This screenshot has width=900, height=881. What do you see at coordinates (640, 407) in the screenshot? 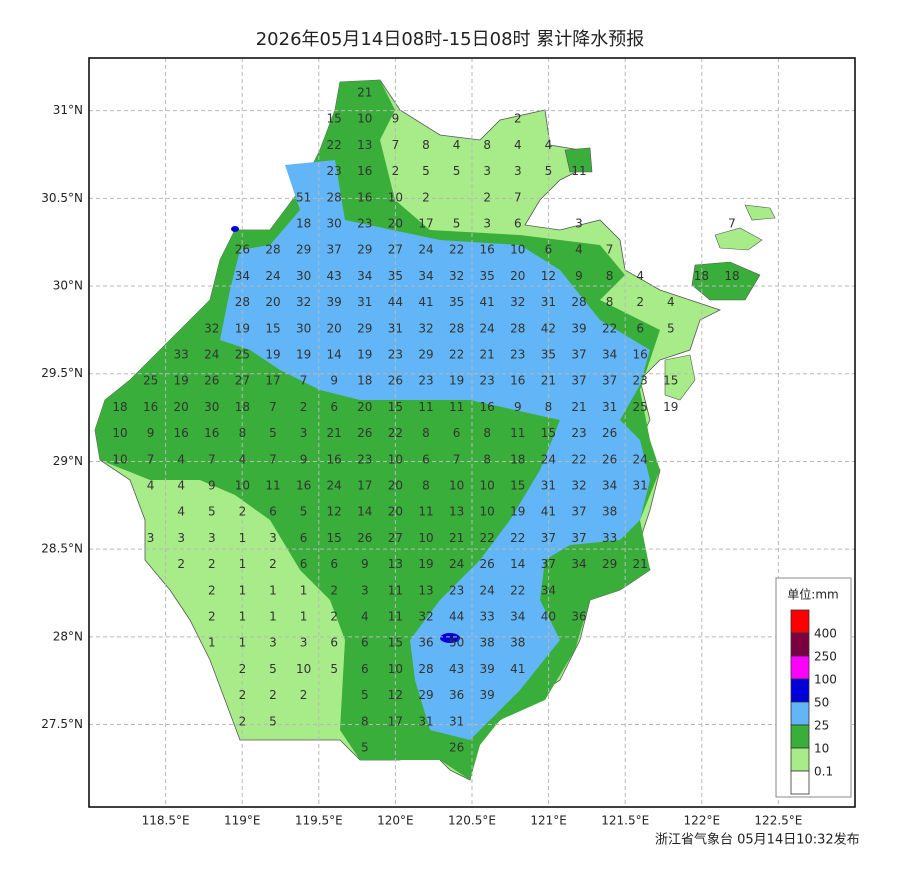
I see `rain-value: 25` at bounding box center [640, 407].